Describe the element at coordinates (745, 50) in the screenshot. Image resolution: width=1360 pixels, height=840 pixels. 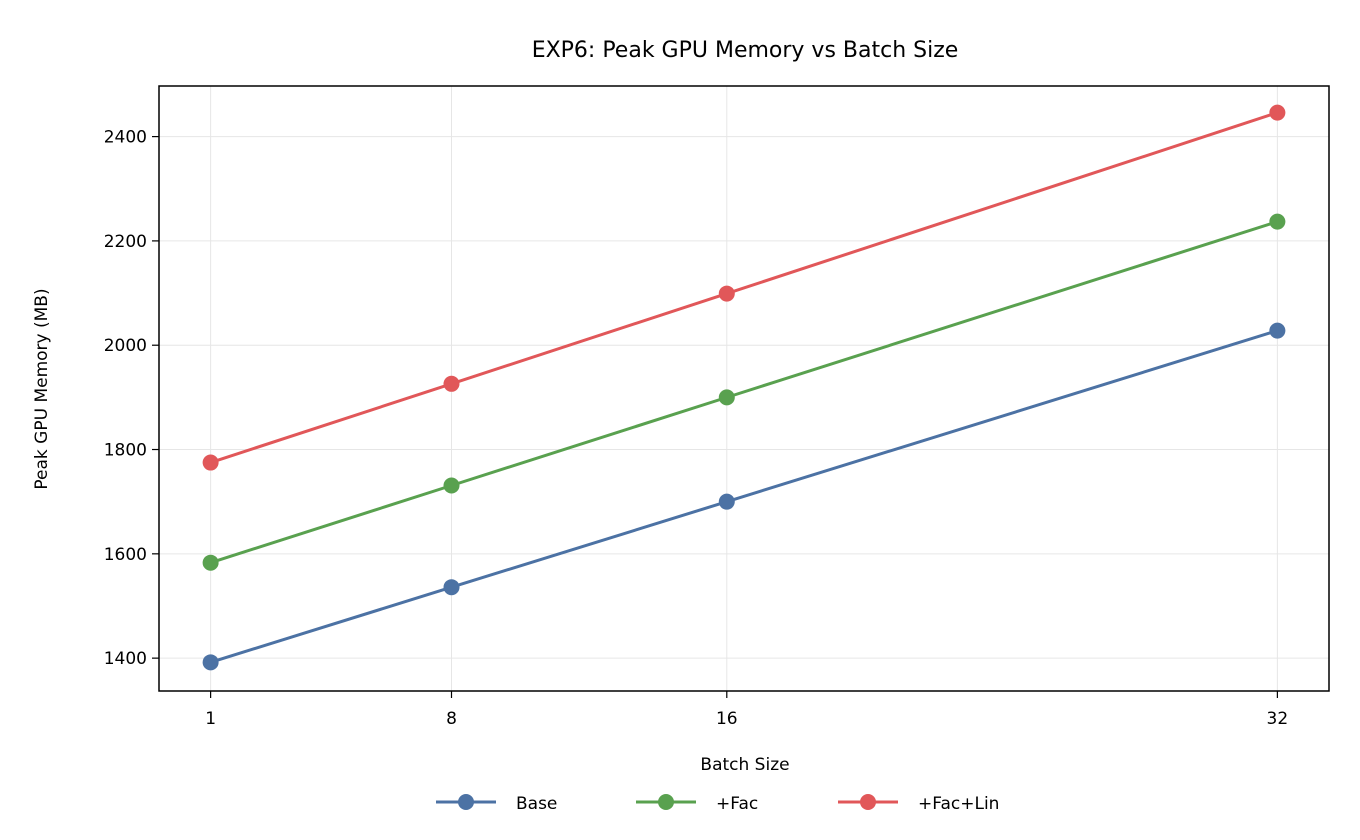
I see `chart-title: EXP6: Peak GPU Memory vs Batch Size` at that location.